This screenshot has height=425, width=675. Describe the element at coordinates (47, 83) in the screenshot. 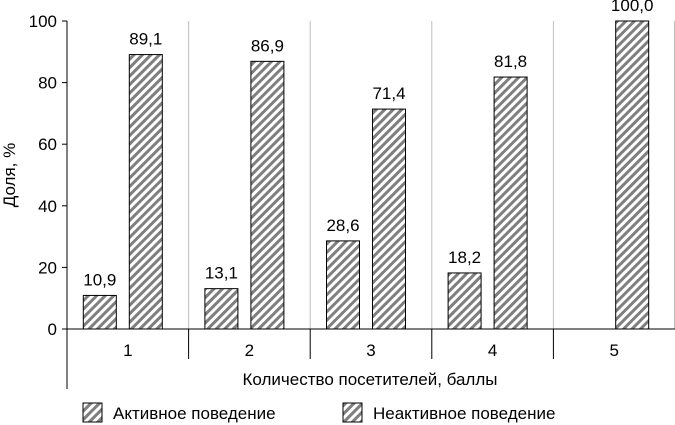

I see `y-tick-label: 80` at that location.